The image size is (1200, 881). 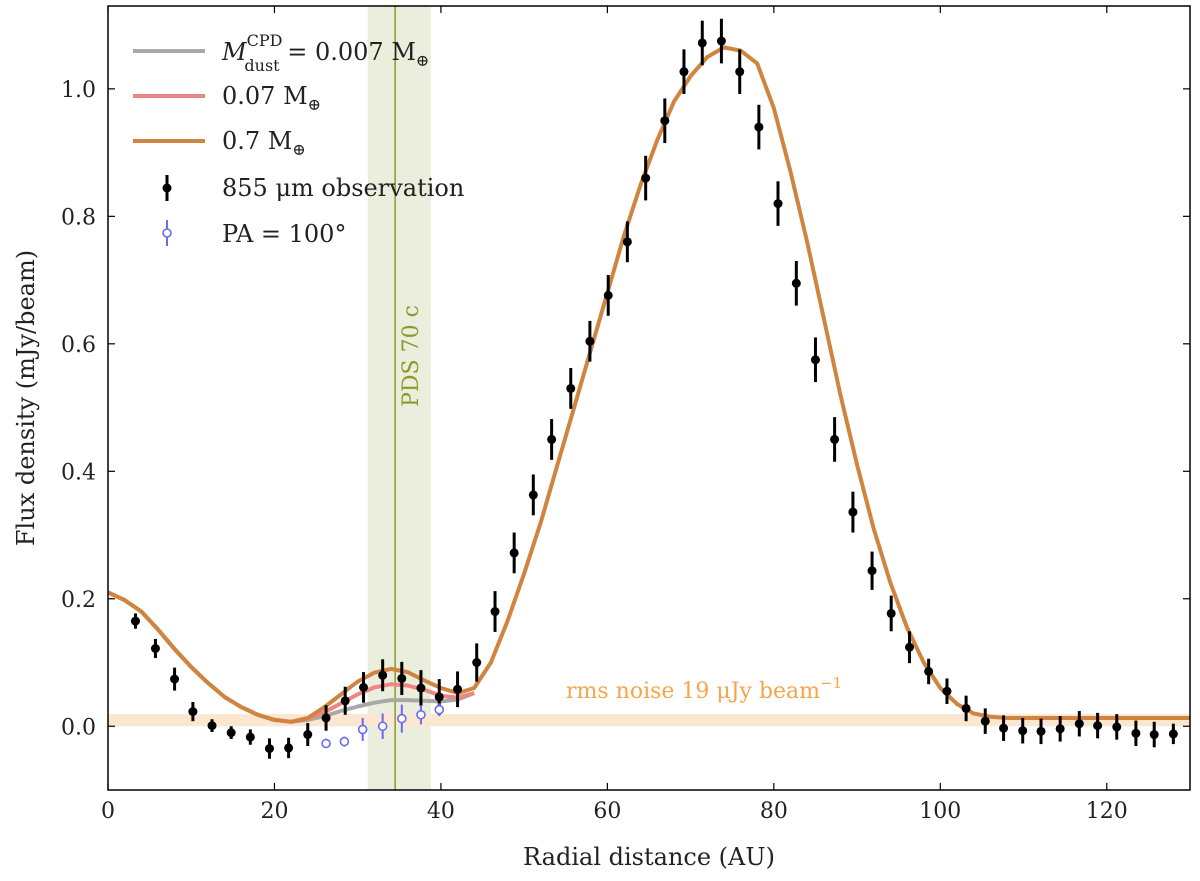 What do you see at coordinates (167, 188) in the screenshot?
I see `legend-marker-obs` at bounding box center [167, 188].